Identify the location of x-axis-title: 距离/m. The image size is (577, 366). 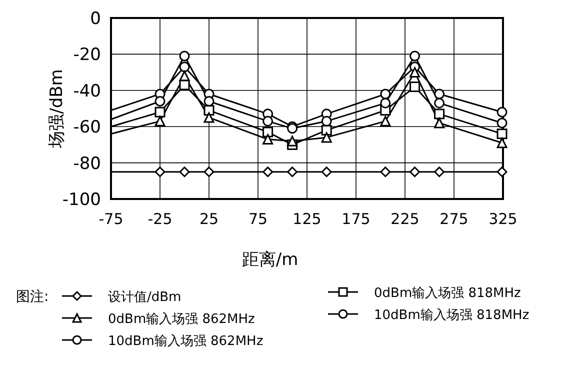
(270, 260).